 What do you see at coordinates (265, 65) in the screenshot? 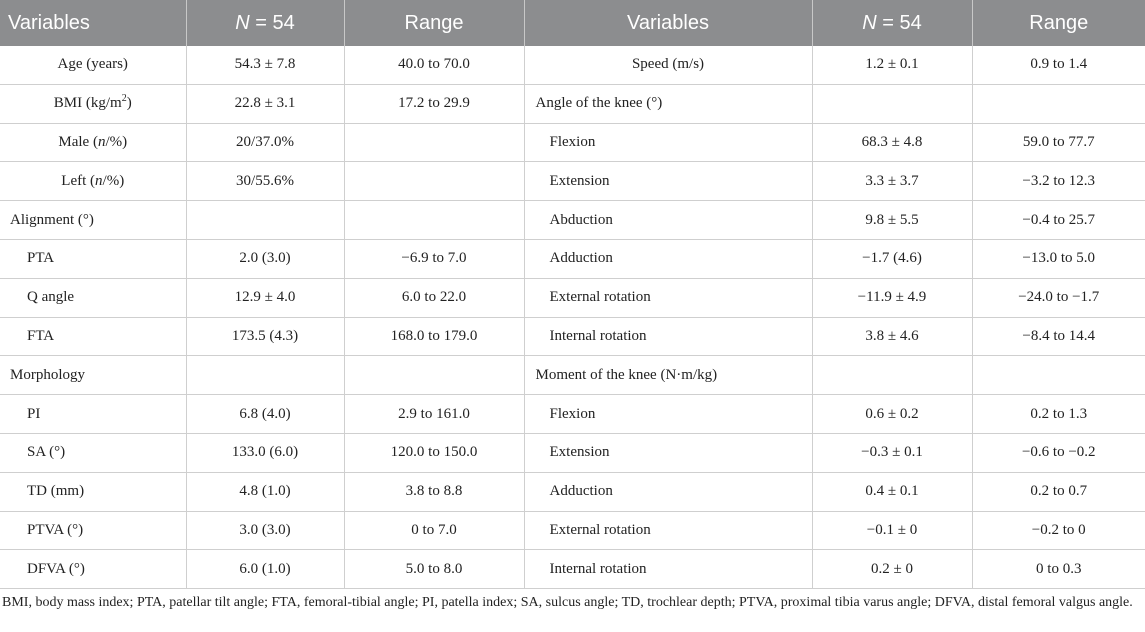
I see `left-value-cell: 54.3 ± 7.8` at bounding box center [265, 65].